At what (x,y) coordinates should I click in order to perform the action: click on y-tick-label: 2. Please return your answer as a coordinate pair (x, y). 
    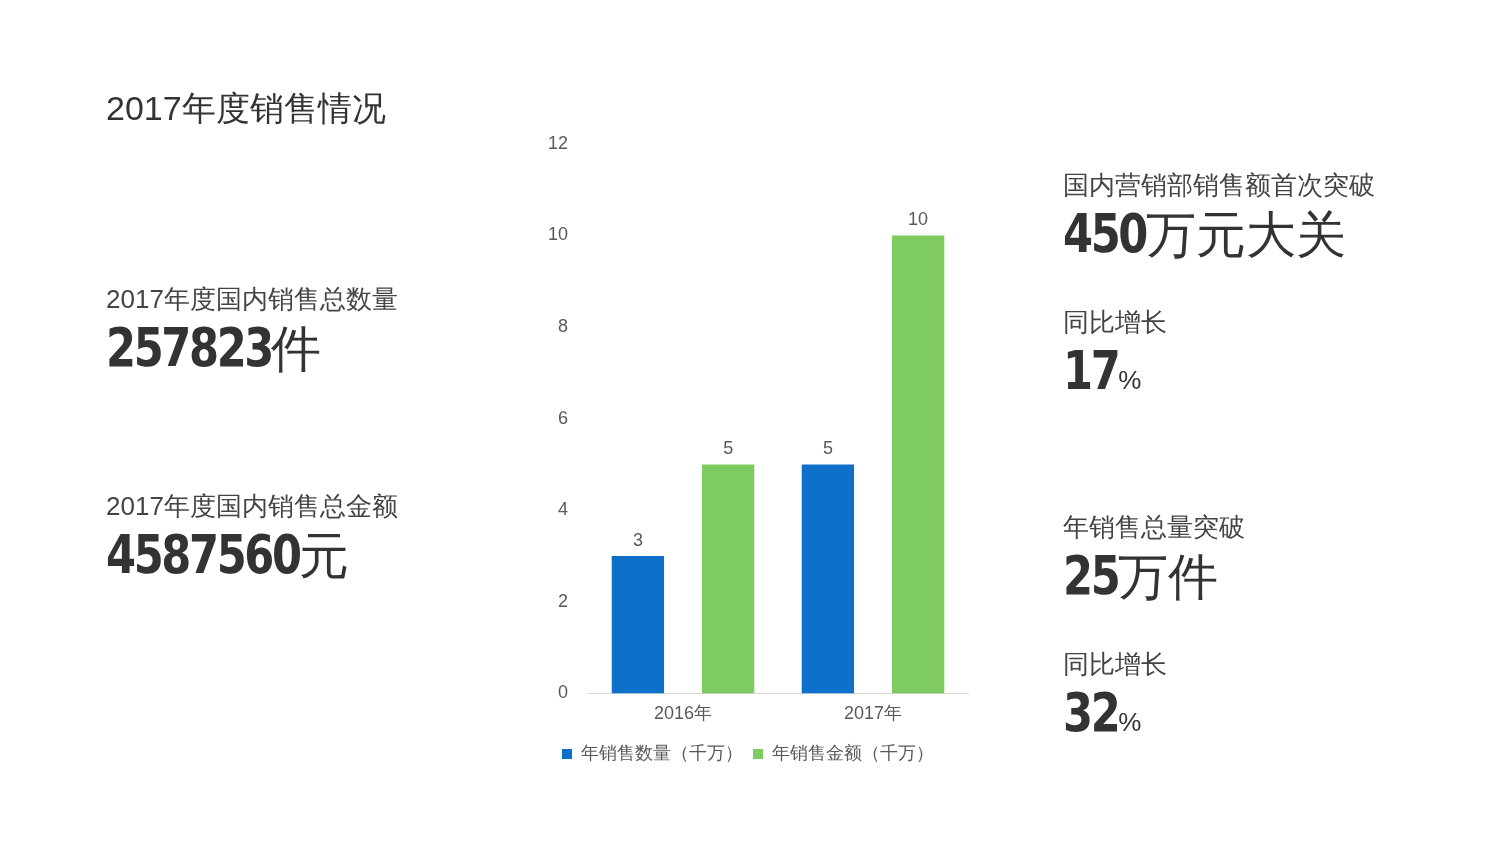
    Looking at the image, I should click on (563, 600).